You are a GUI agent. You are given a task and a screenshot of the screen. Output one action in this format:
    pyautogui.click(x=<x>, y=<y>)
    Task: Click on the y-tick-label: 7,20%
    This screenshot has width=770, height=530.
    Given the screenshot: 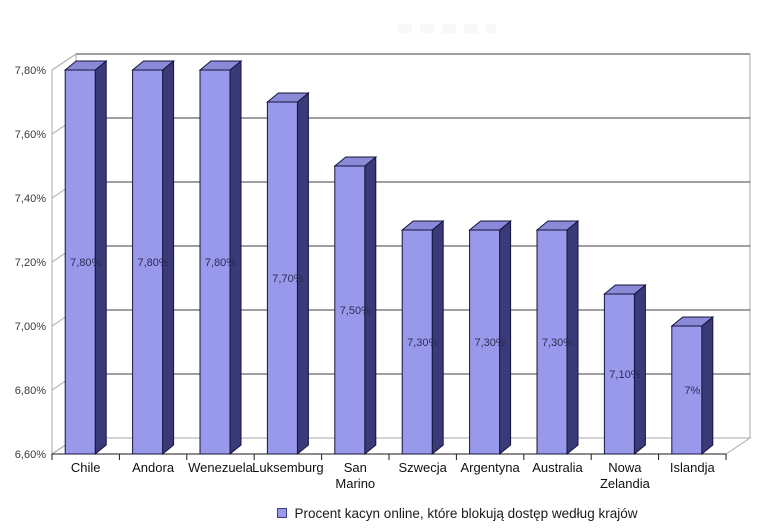 What is the action you would take?
    pyautogui.click(x=30, y=263)
    